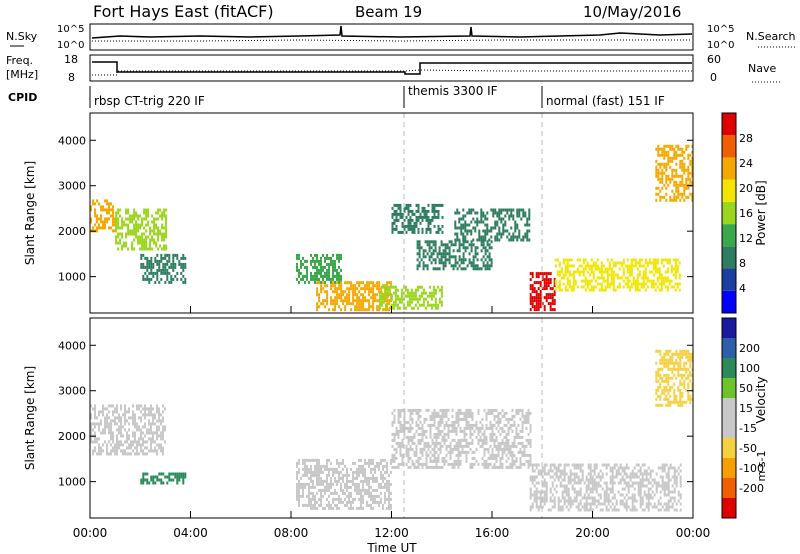 This screenshot has width=800, height=554. I want to click on velocity-ytick-label-2: 2000, so click(72, 436).